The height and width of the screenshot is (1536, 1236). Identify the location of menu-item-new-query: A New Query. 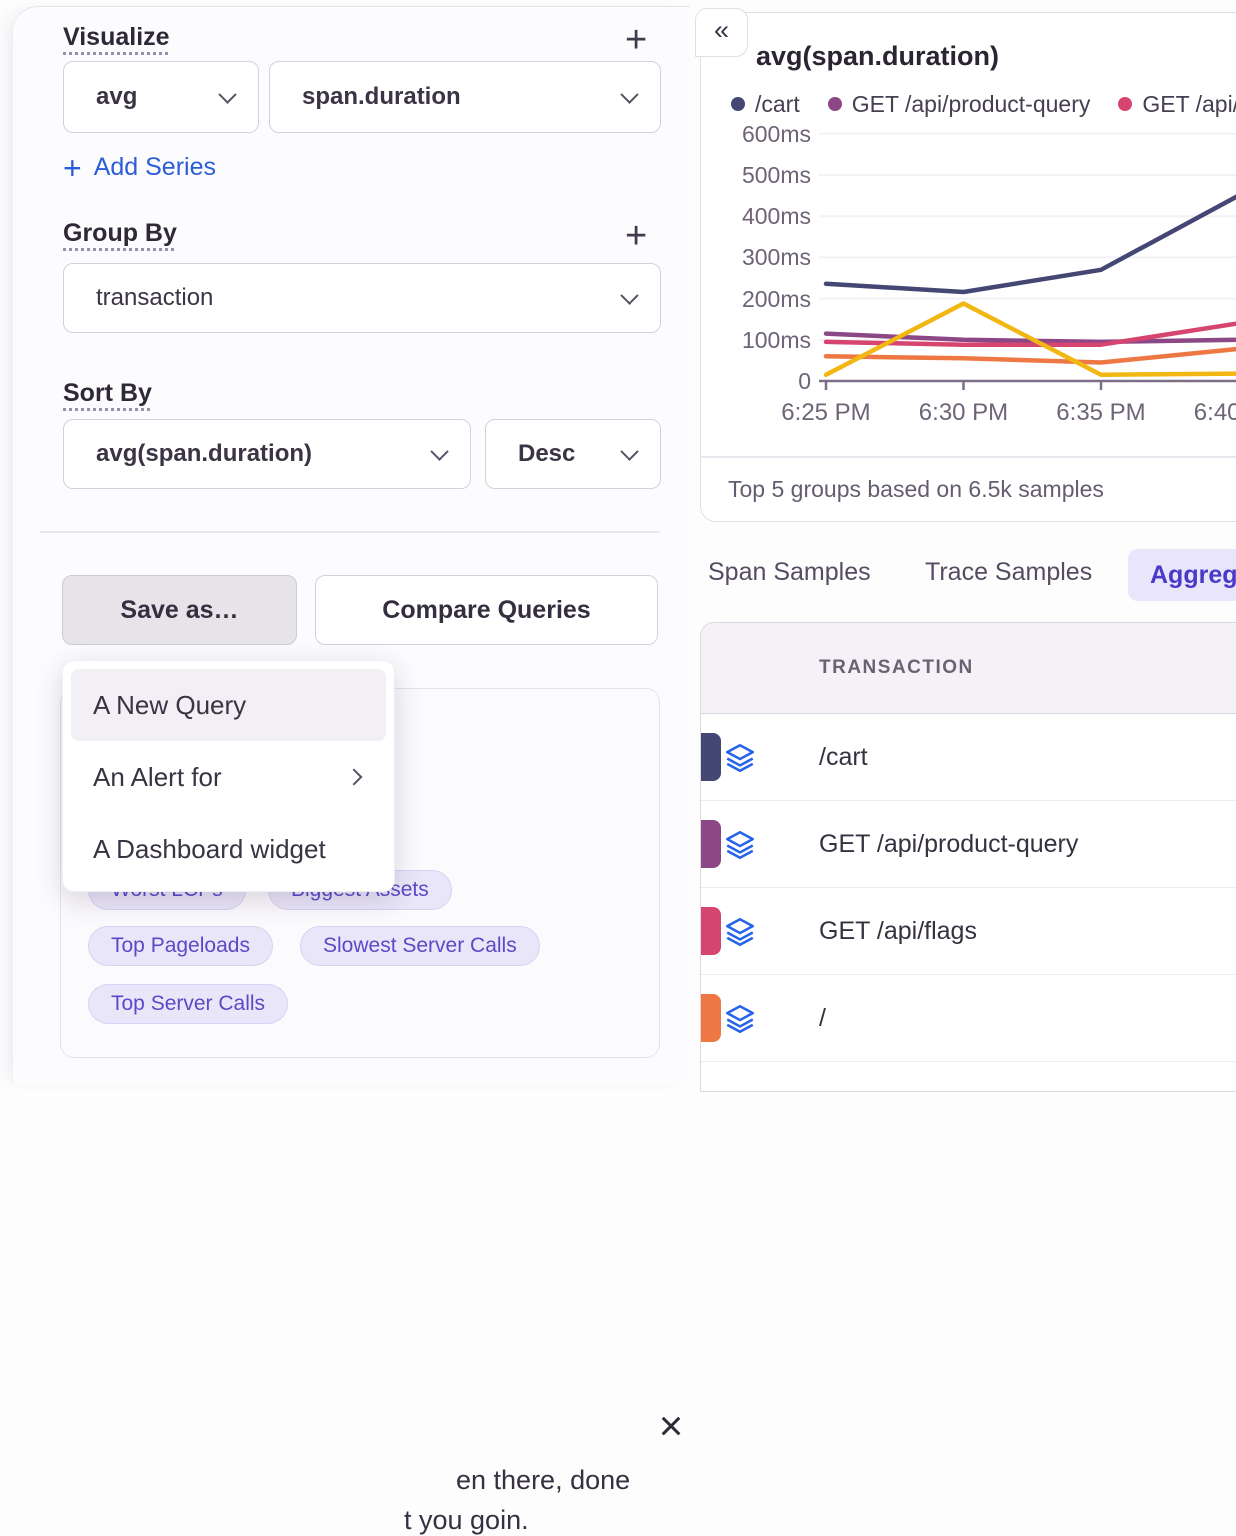
(228, 705).